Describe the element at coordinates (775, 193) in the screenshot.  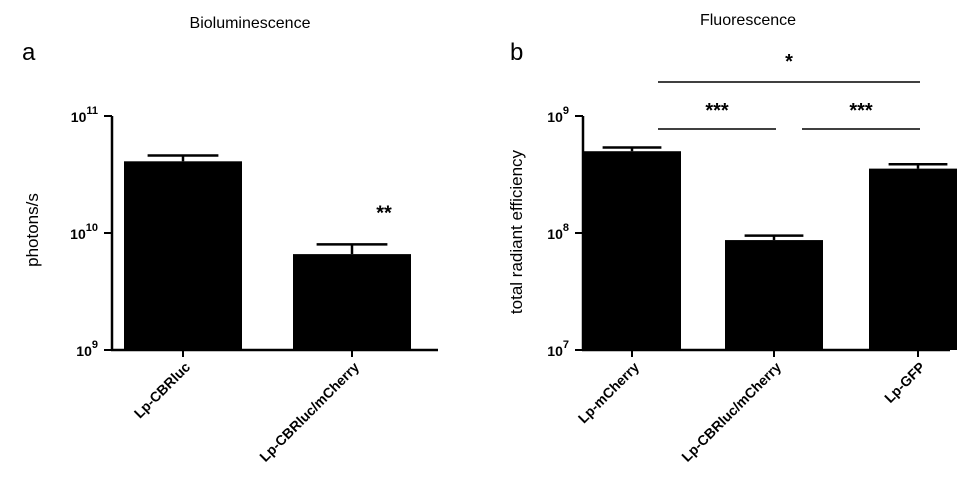
I see `panel-b-error-bars` at that location.